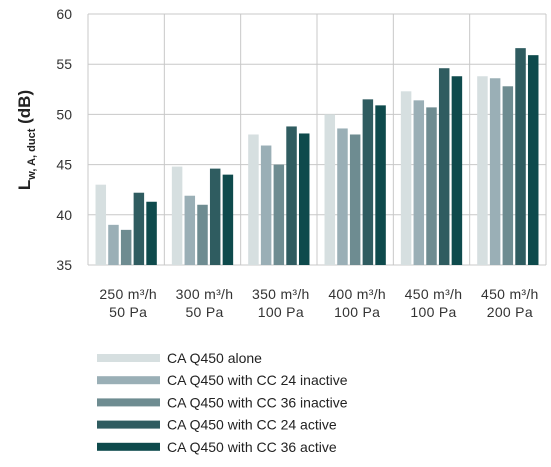 The width and height of the screenshot is (551, 467). What do you see at coordinates (205, 294) in the screenshot?
I see `x-tick-label-line1: 300 m³/h` at bounding box center [205, 294].